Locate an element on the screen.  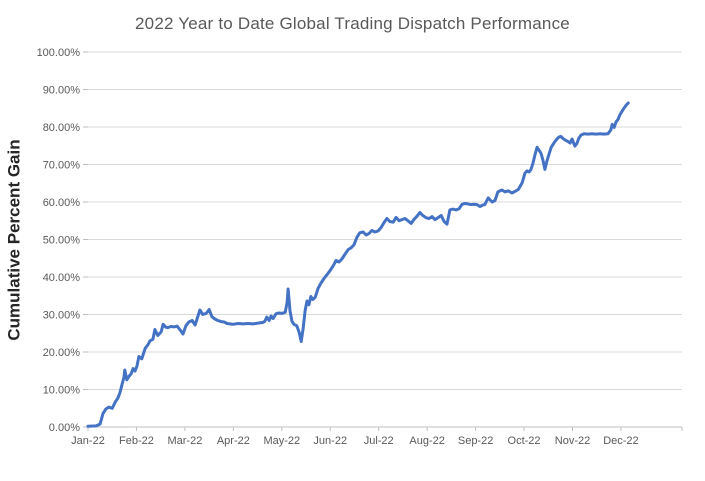
y-tick-label: 40.00% is located at coordinates (62, 278).